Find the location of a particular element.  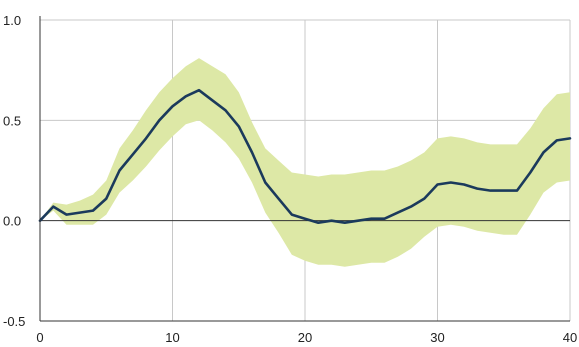

x-tick-label: 40 is located at coordinates (570, 337).